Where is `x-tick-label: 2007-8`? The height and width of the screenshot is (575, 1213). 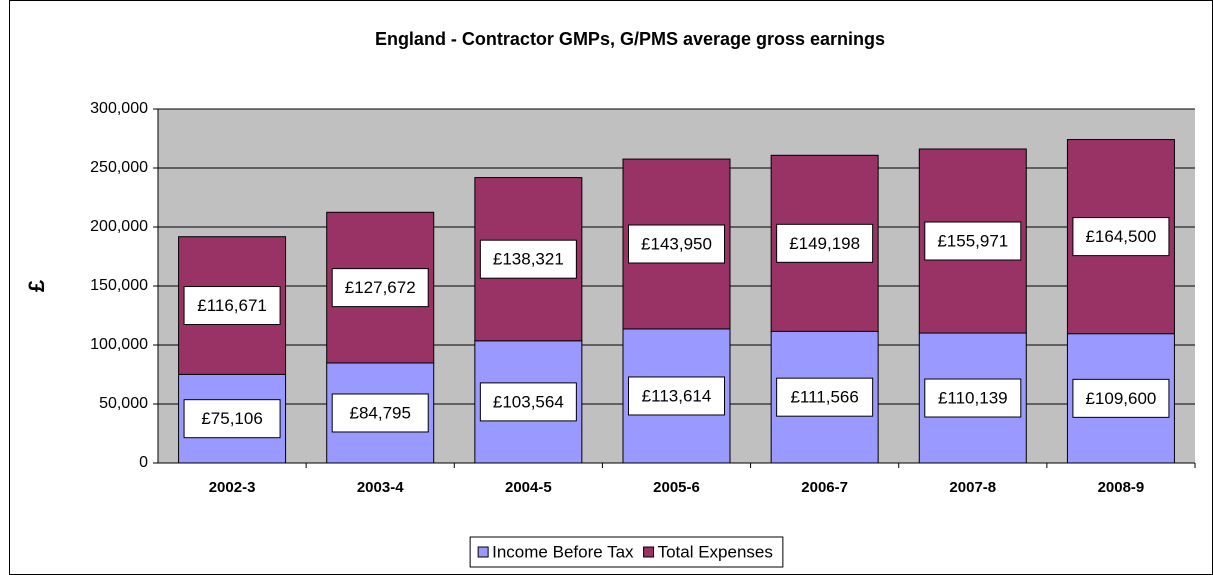 x-tick-label: 2007-8 is located at coordinates (972, 487).